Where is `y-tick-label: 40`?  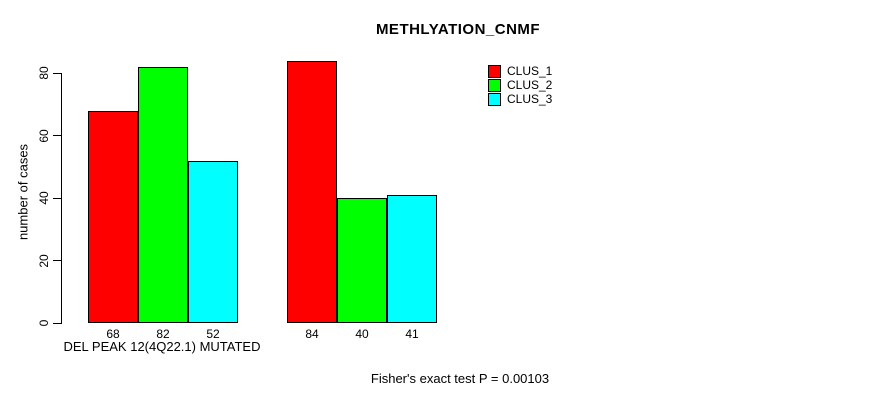 y-tick-label: 40 is located at coordinates (44, 198).